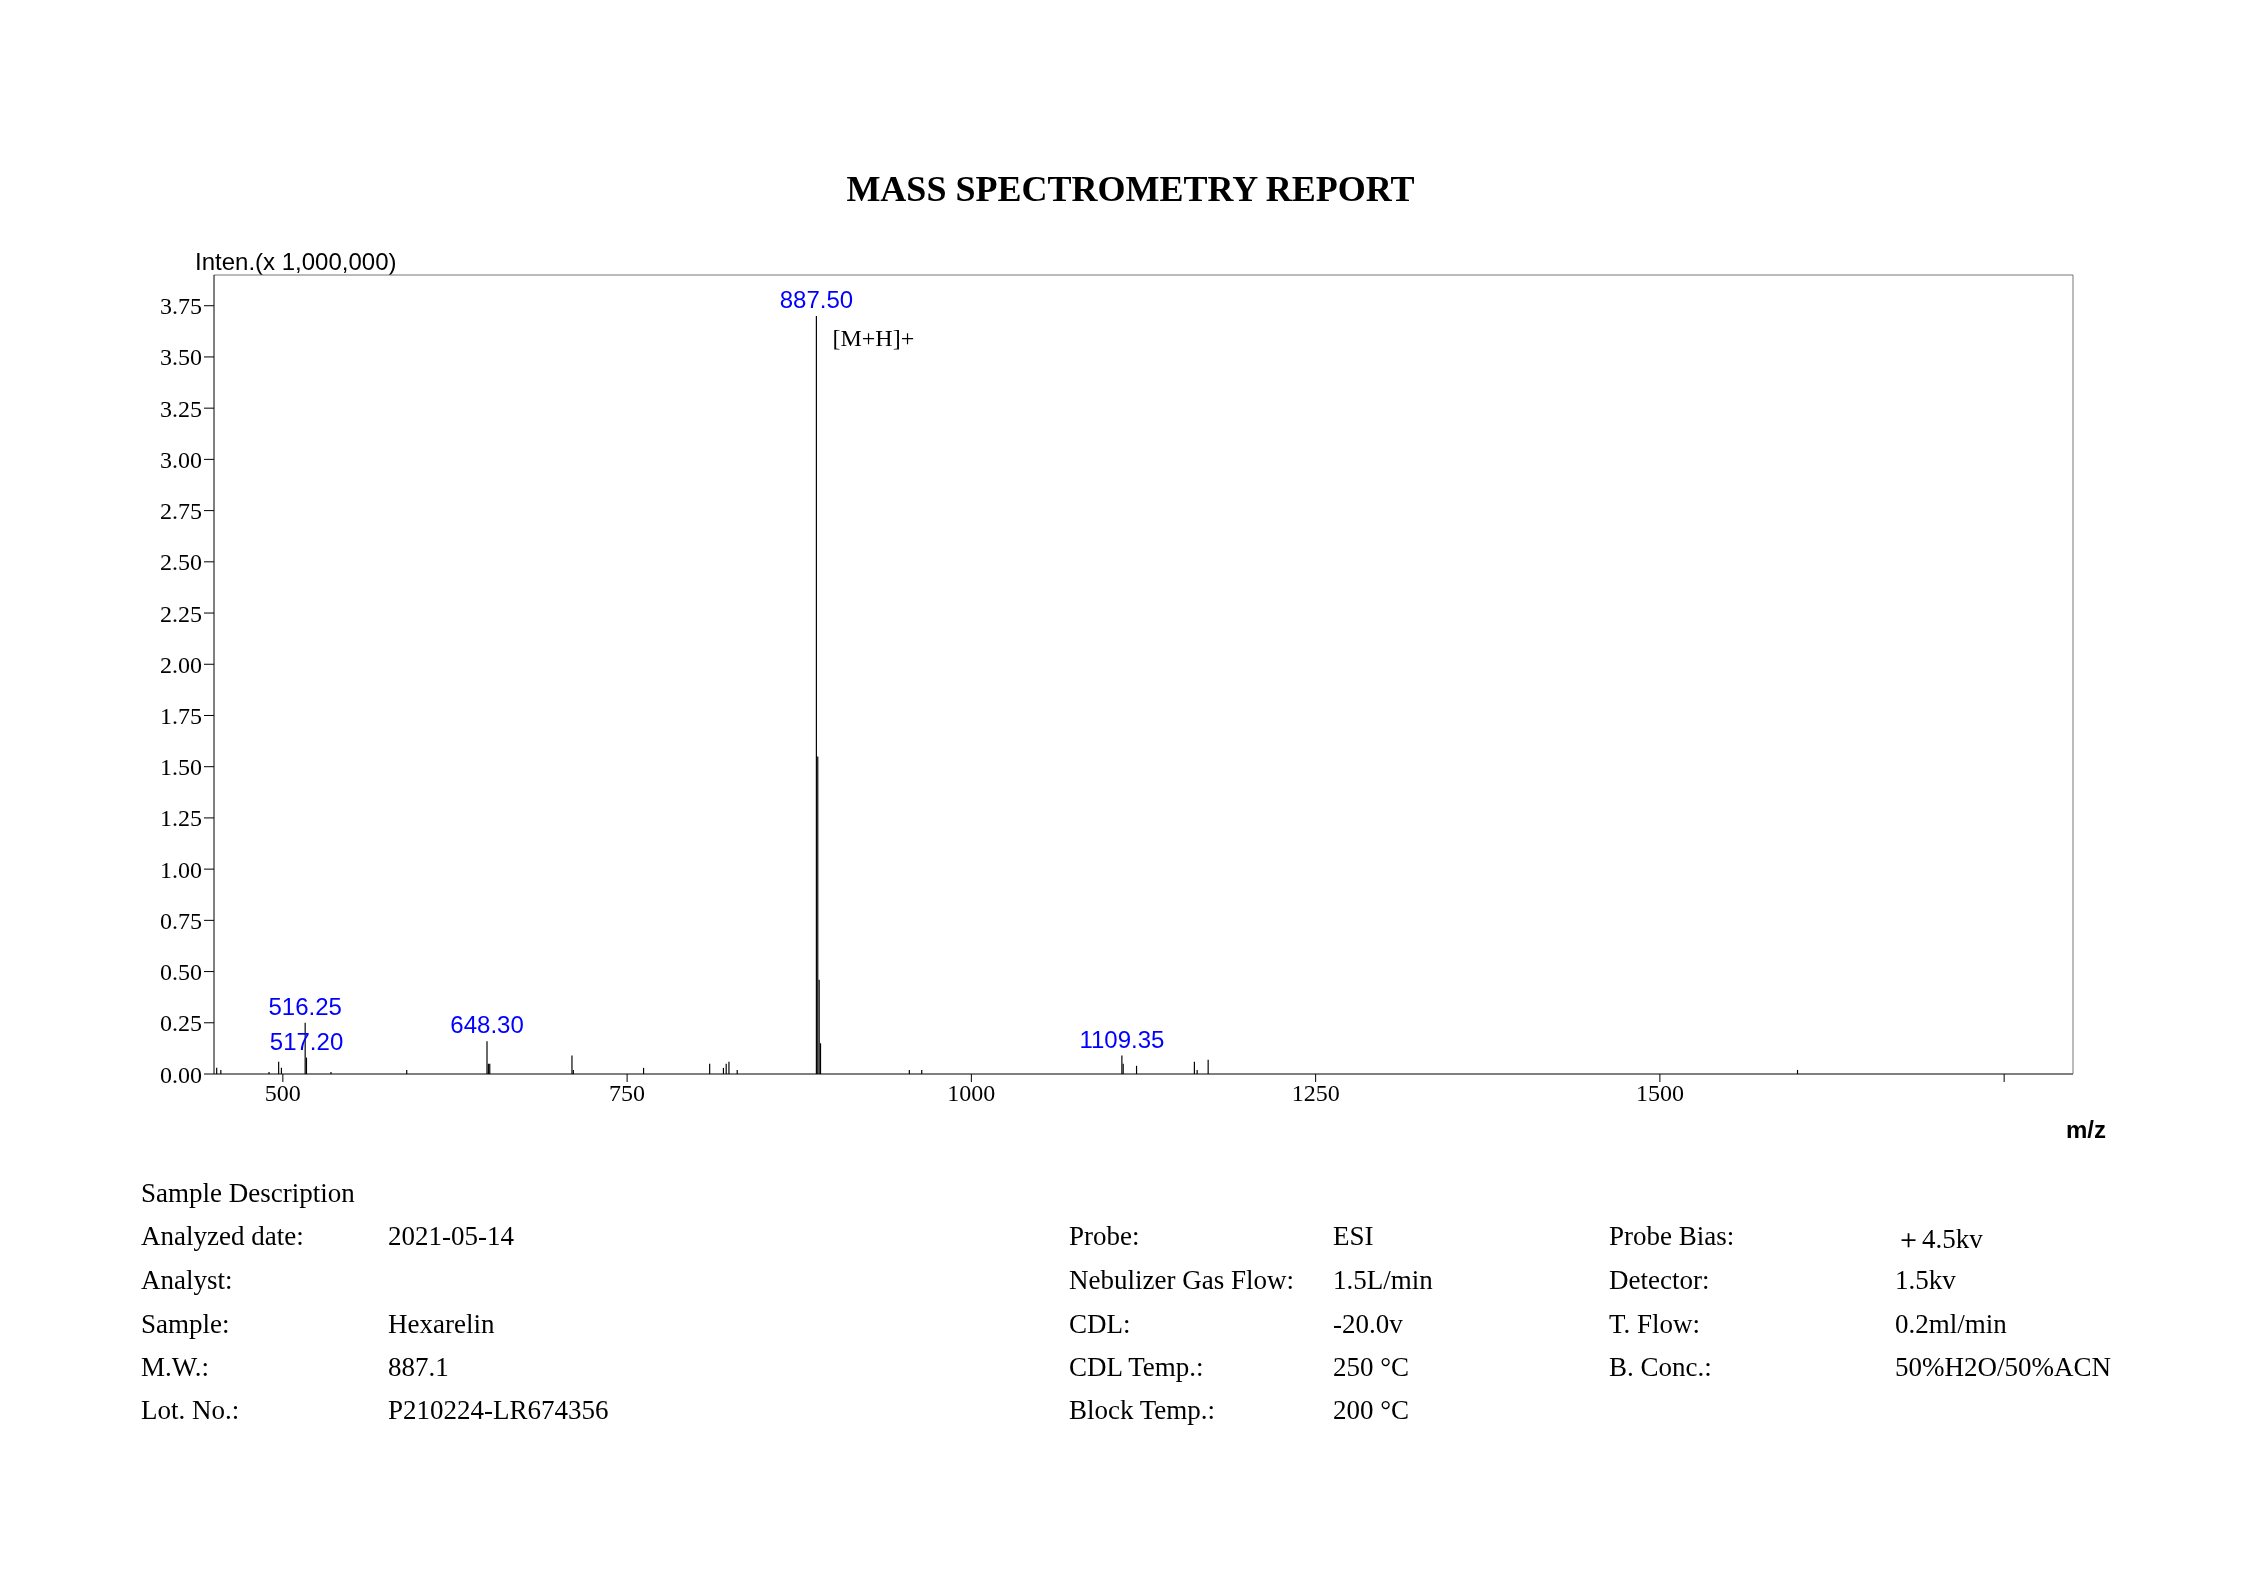 The image size is (2245, 1587). Describe the element at coordinates (181, 767) in the screenshot. I see `y-tick-label: 1.50` at that location.